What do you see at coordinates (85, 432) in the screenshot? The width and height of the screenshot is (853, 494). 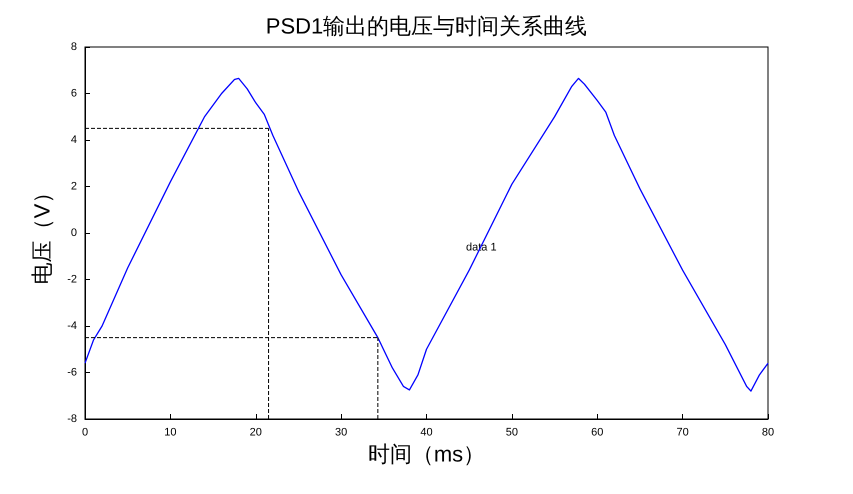 I see `x-tick-label: 0` at bounding box center [85, 432].